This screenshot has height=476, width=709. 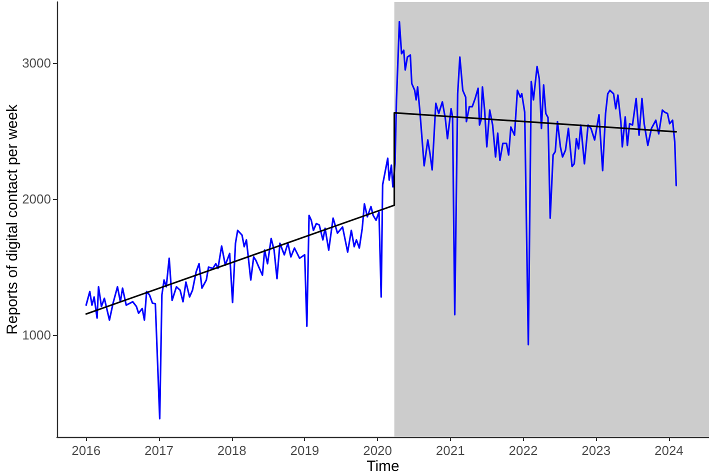 What do you see at coordinates (383, 466) in the screenshot?
I see `x-axis-title: Time` at bounding box center [383, 466].